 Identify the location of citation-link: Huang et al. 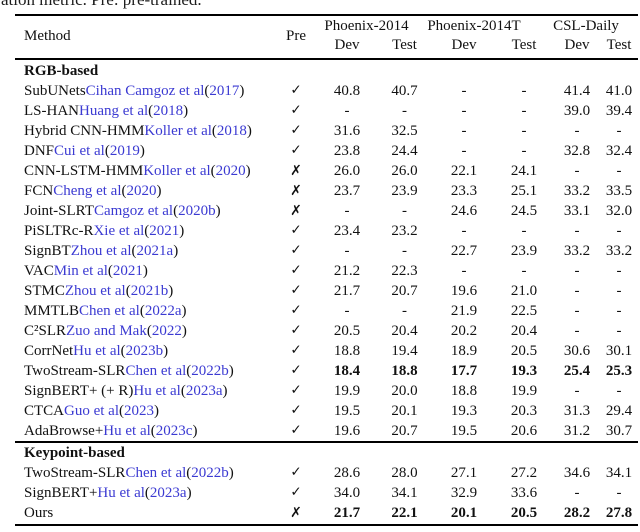
(114, 110).